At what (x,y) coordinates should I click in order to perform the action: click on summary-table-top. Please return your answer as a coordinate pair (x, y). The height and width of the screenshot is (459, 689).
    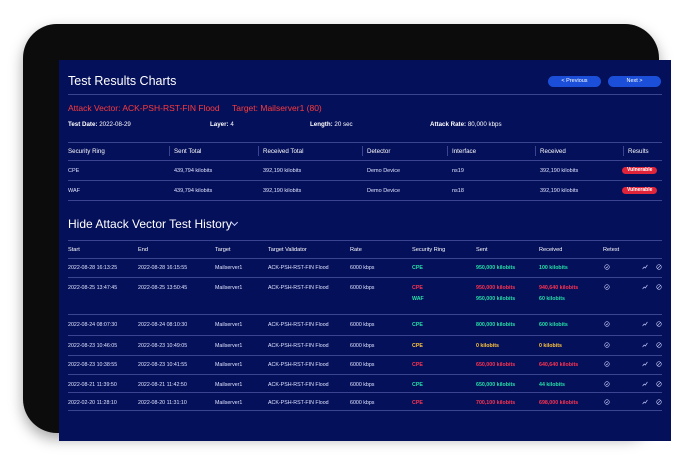
    Looking at the image, I should click on (365, 142).